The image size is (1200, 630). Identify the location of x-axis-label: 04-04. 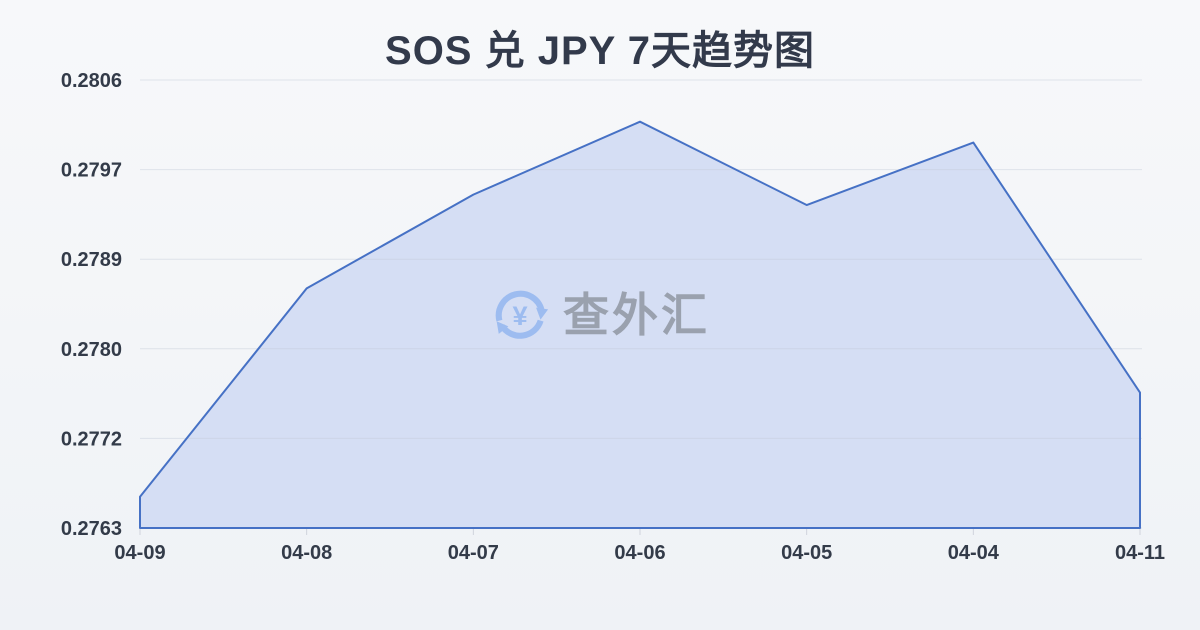
(974, 553).